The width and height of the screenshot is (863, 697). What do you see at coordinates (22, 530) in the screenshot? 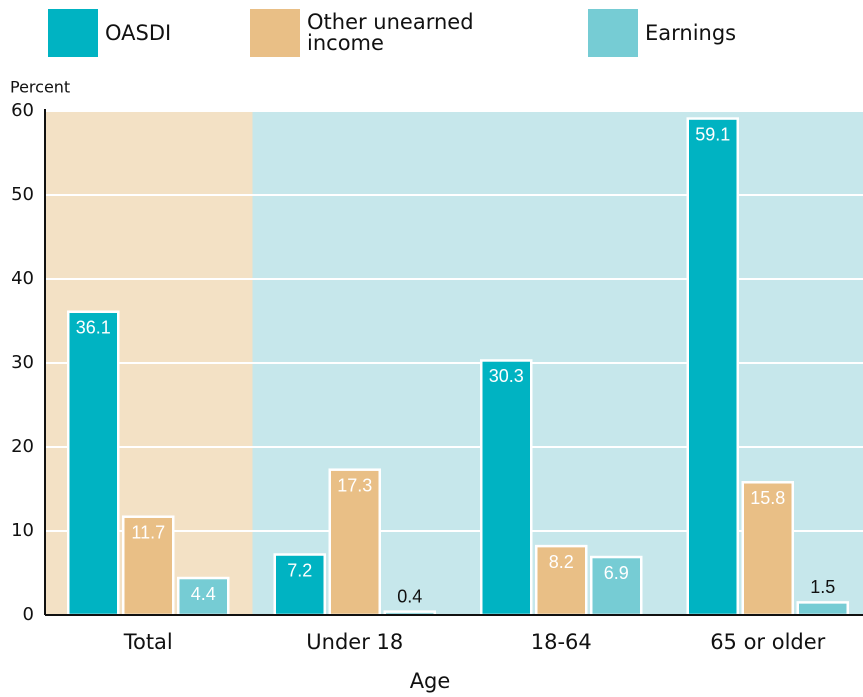
I see `y-tick-label: 10` at bounding box center [22, 530].